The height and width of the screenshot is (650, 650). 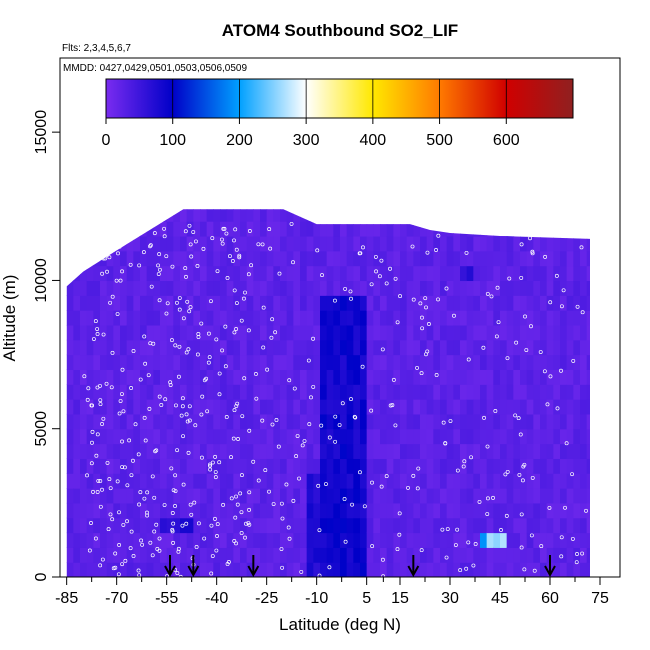 I want to click on colorbar-tick-label: 500, so click(x=439, y=140).